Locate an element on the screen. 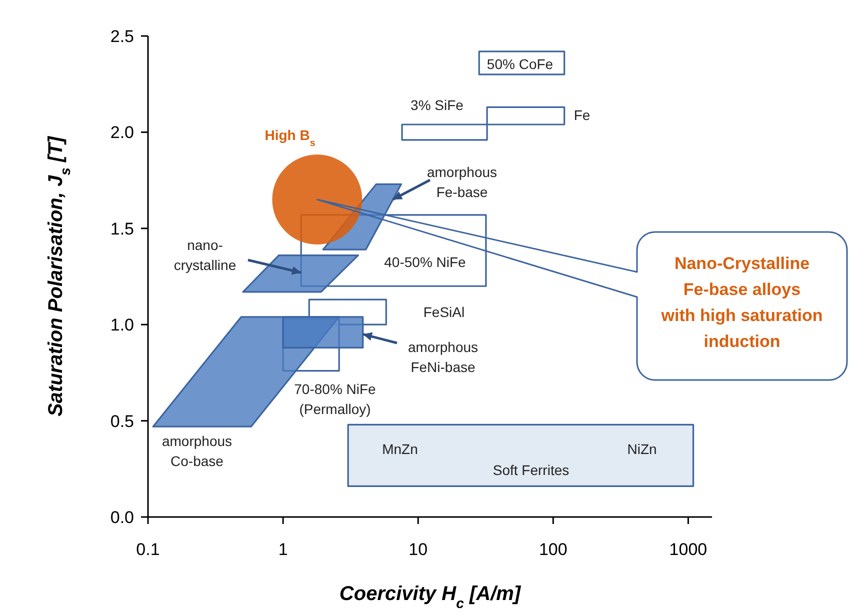 The width and height of the screenshot is (850, 614). y-tick-label: 0.5 is located at coordinates (122, 421).